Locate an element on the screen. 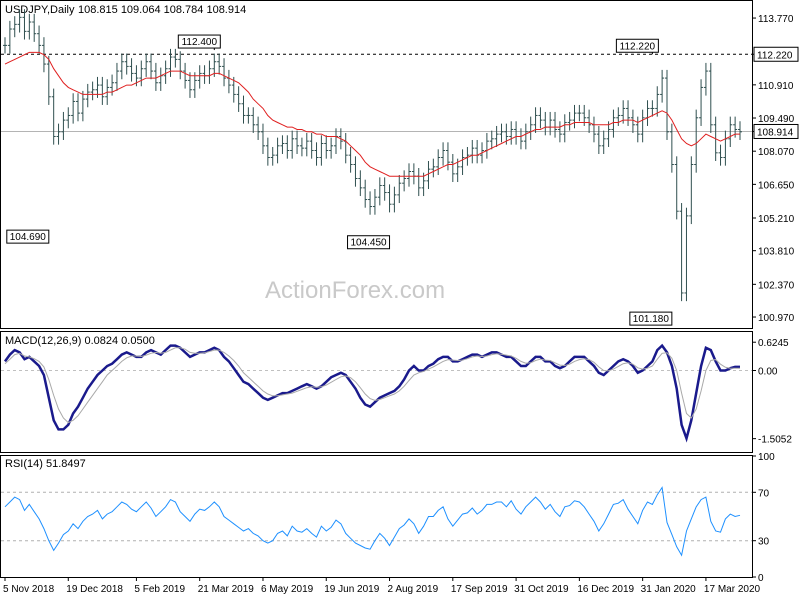 This screenshot has width=800, height=600. series-line-signal is located at coordinates (372, 385).